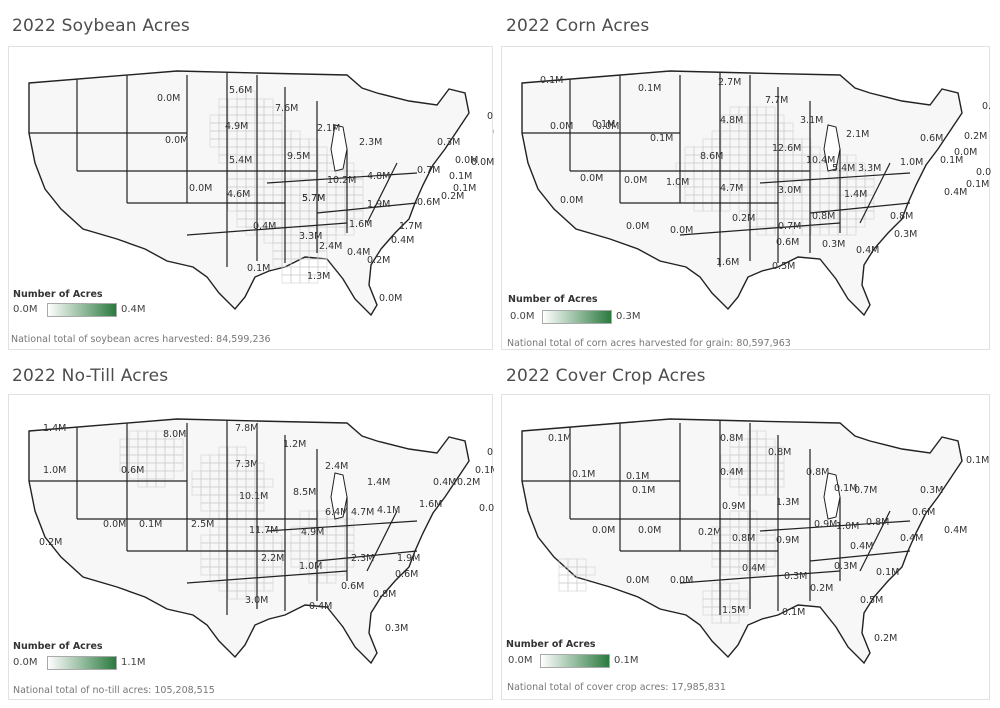 The image size is (1000, 708). Describe the element at coordinates (410, 226) in the screenshot. I see `state-value-label: 1.7M` at that location.